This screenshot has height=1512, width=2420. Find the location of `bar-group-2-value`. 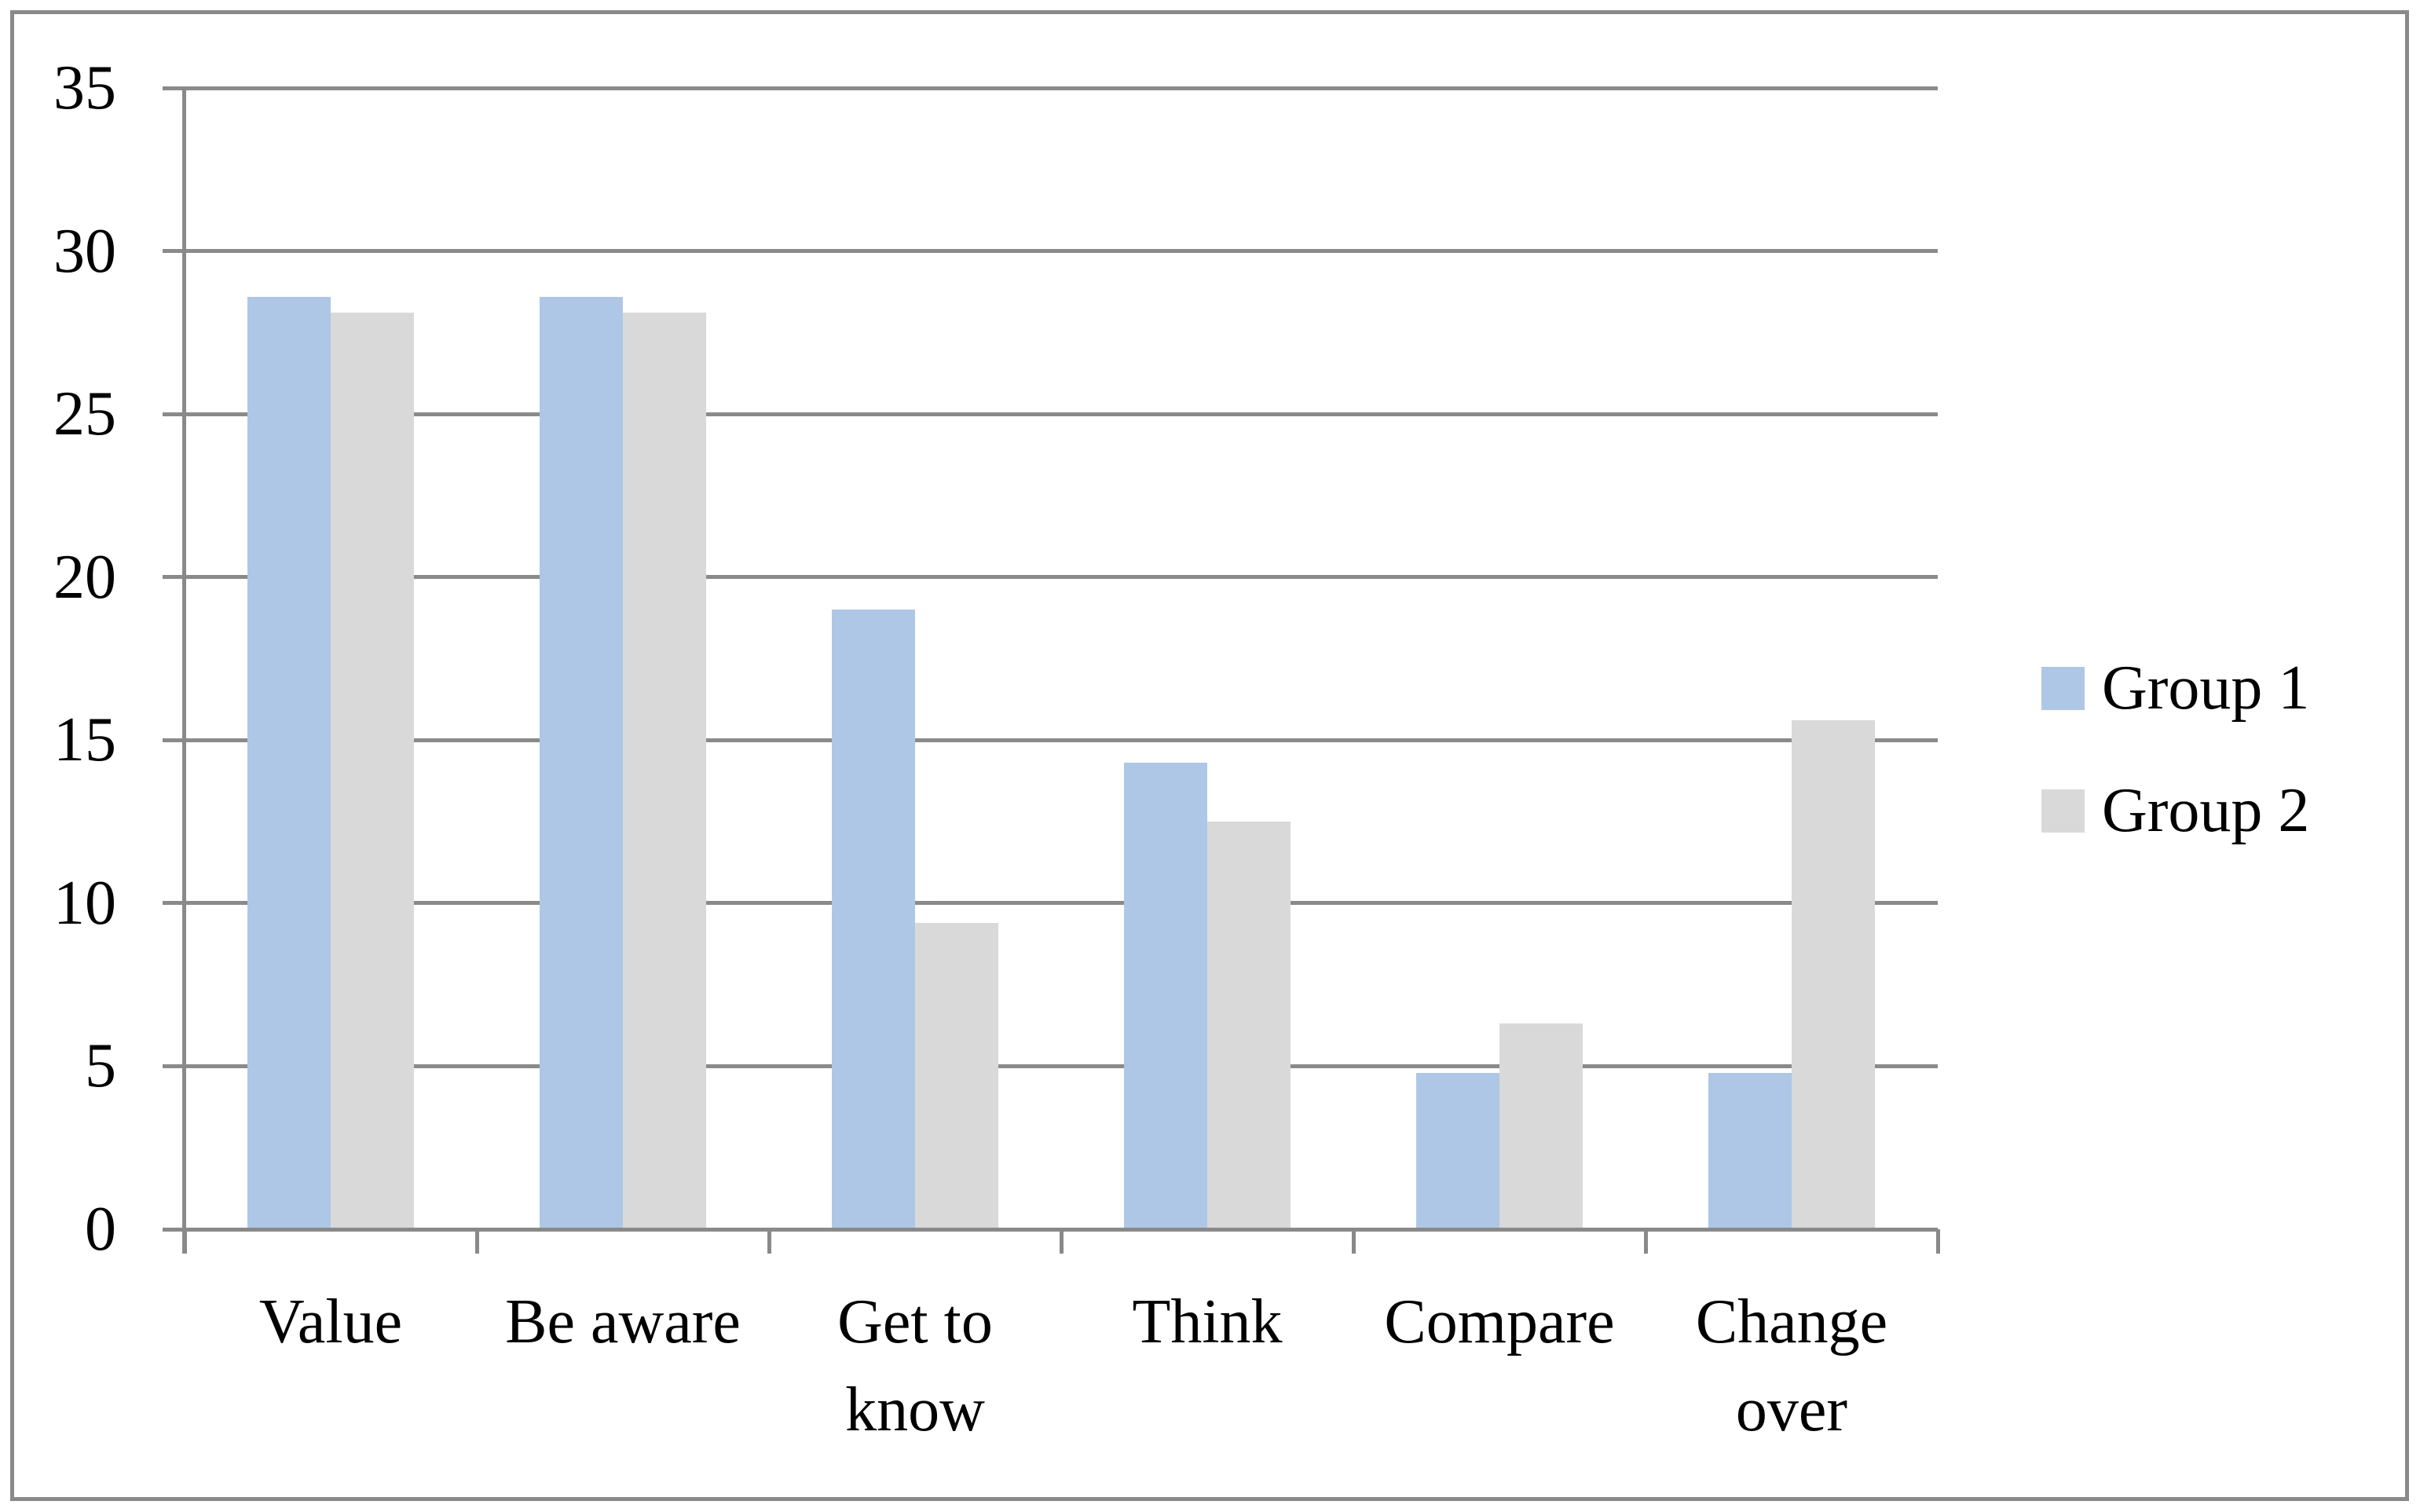

bar-group-2-value is located at coordinates (372, 771).